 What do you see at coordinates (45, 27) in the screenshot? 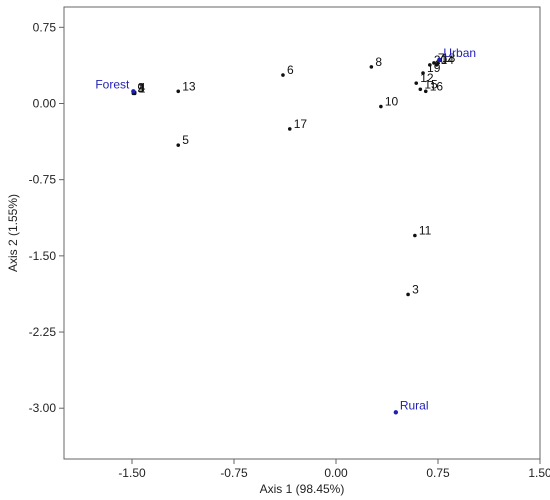
I see `y-tick-label: 0.75` at bounding box center [45, 27].